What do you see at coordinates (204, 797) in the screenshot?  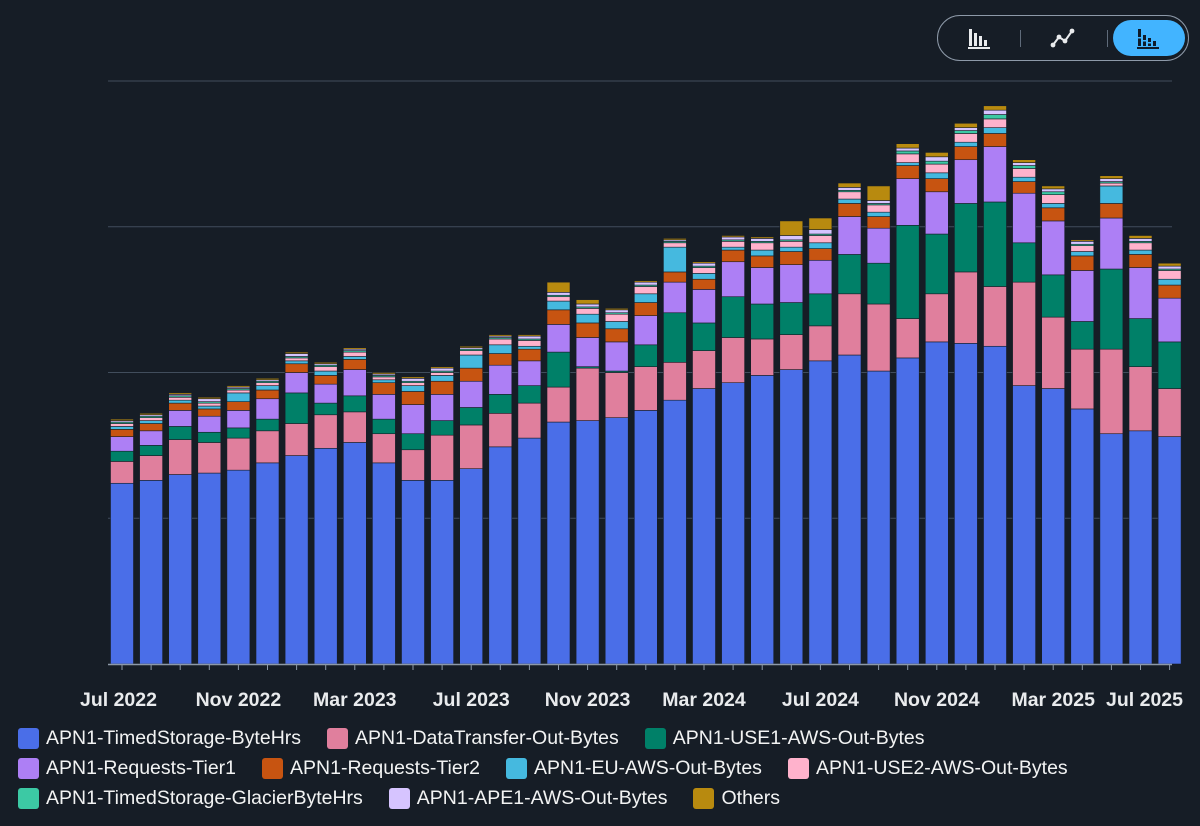 I see `legend-label: APN1-TimedStorage-GlacierByteHrs` at bounding box center [204, 797].